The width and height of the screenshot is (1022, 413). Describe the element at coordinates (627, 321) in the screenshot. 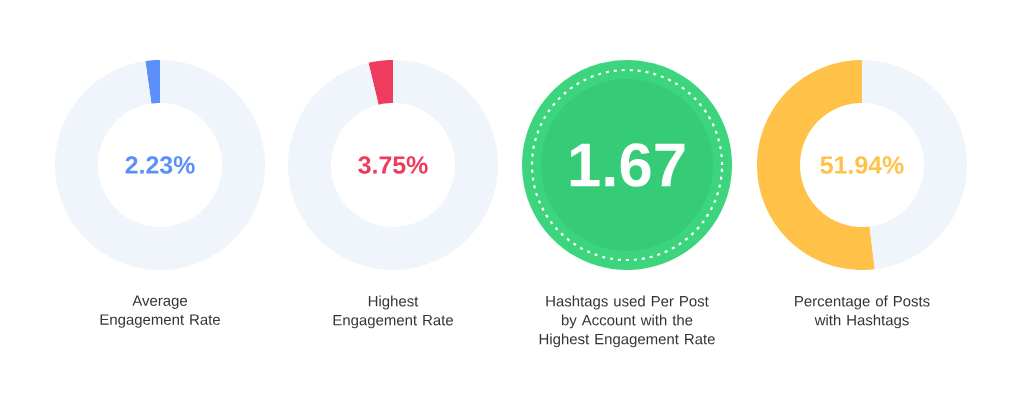

I see `text: Hashtags used Per Post by Account with the Highest Engagement Rate` at that location.